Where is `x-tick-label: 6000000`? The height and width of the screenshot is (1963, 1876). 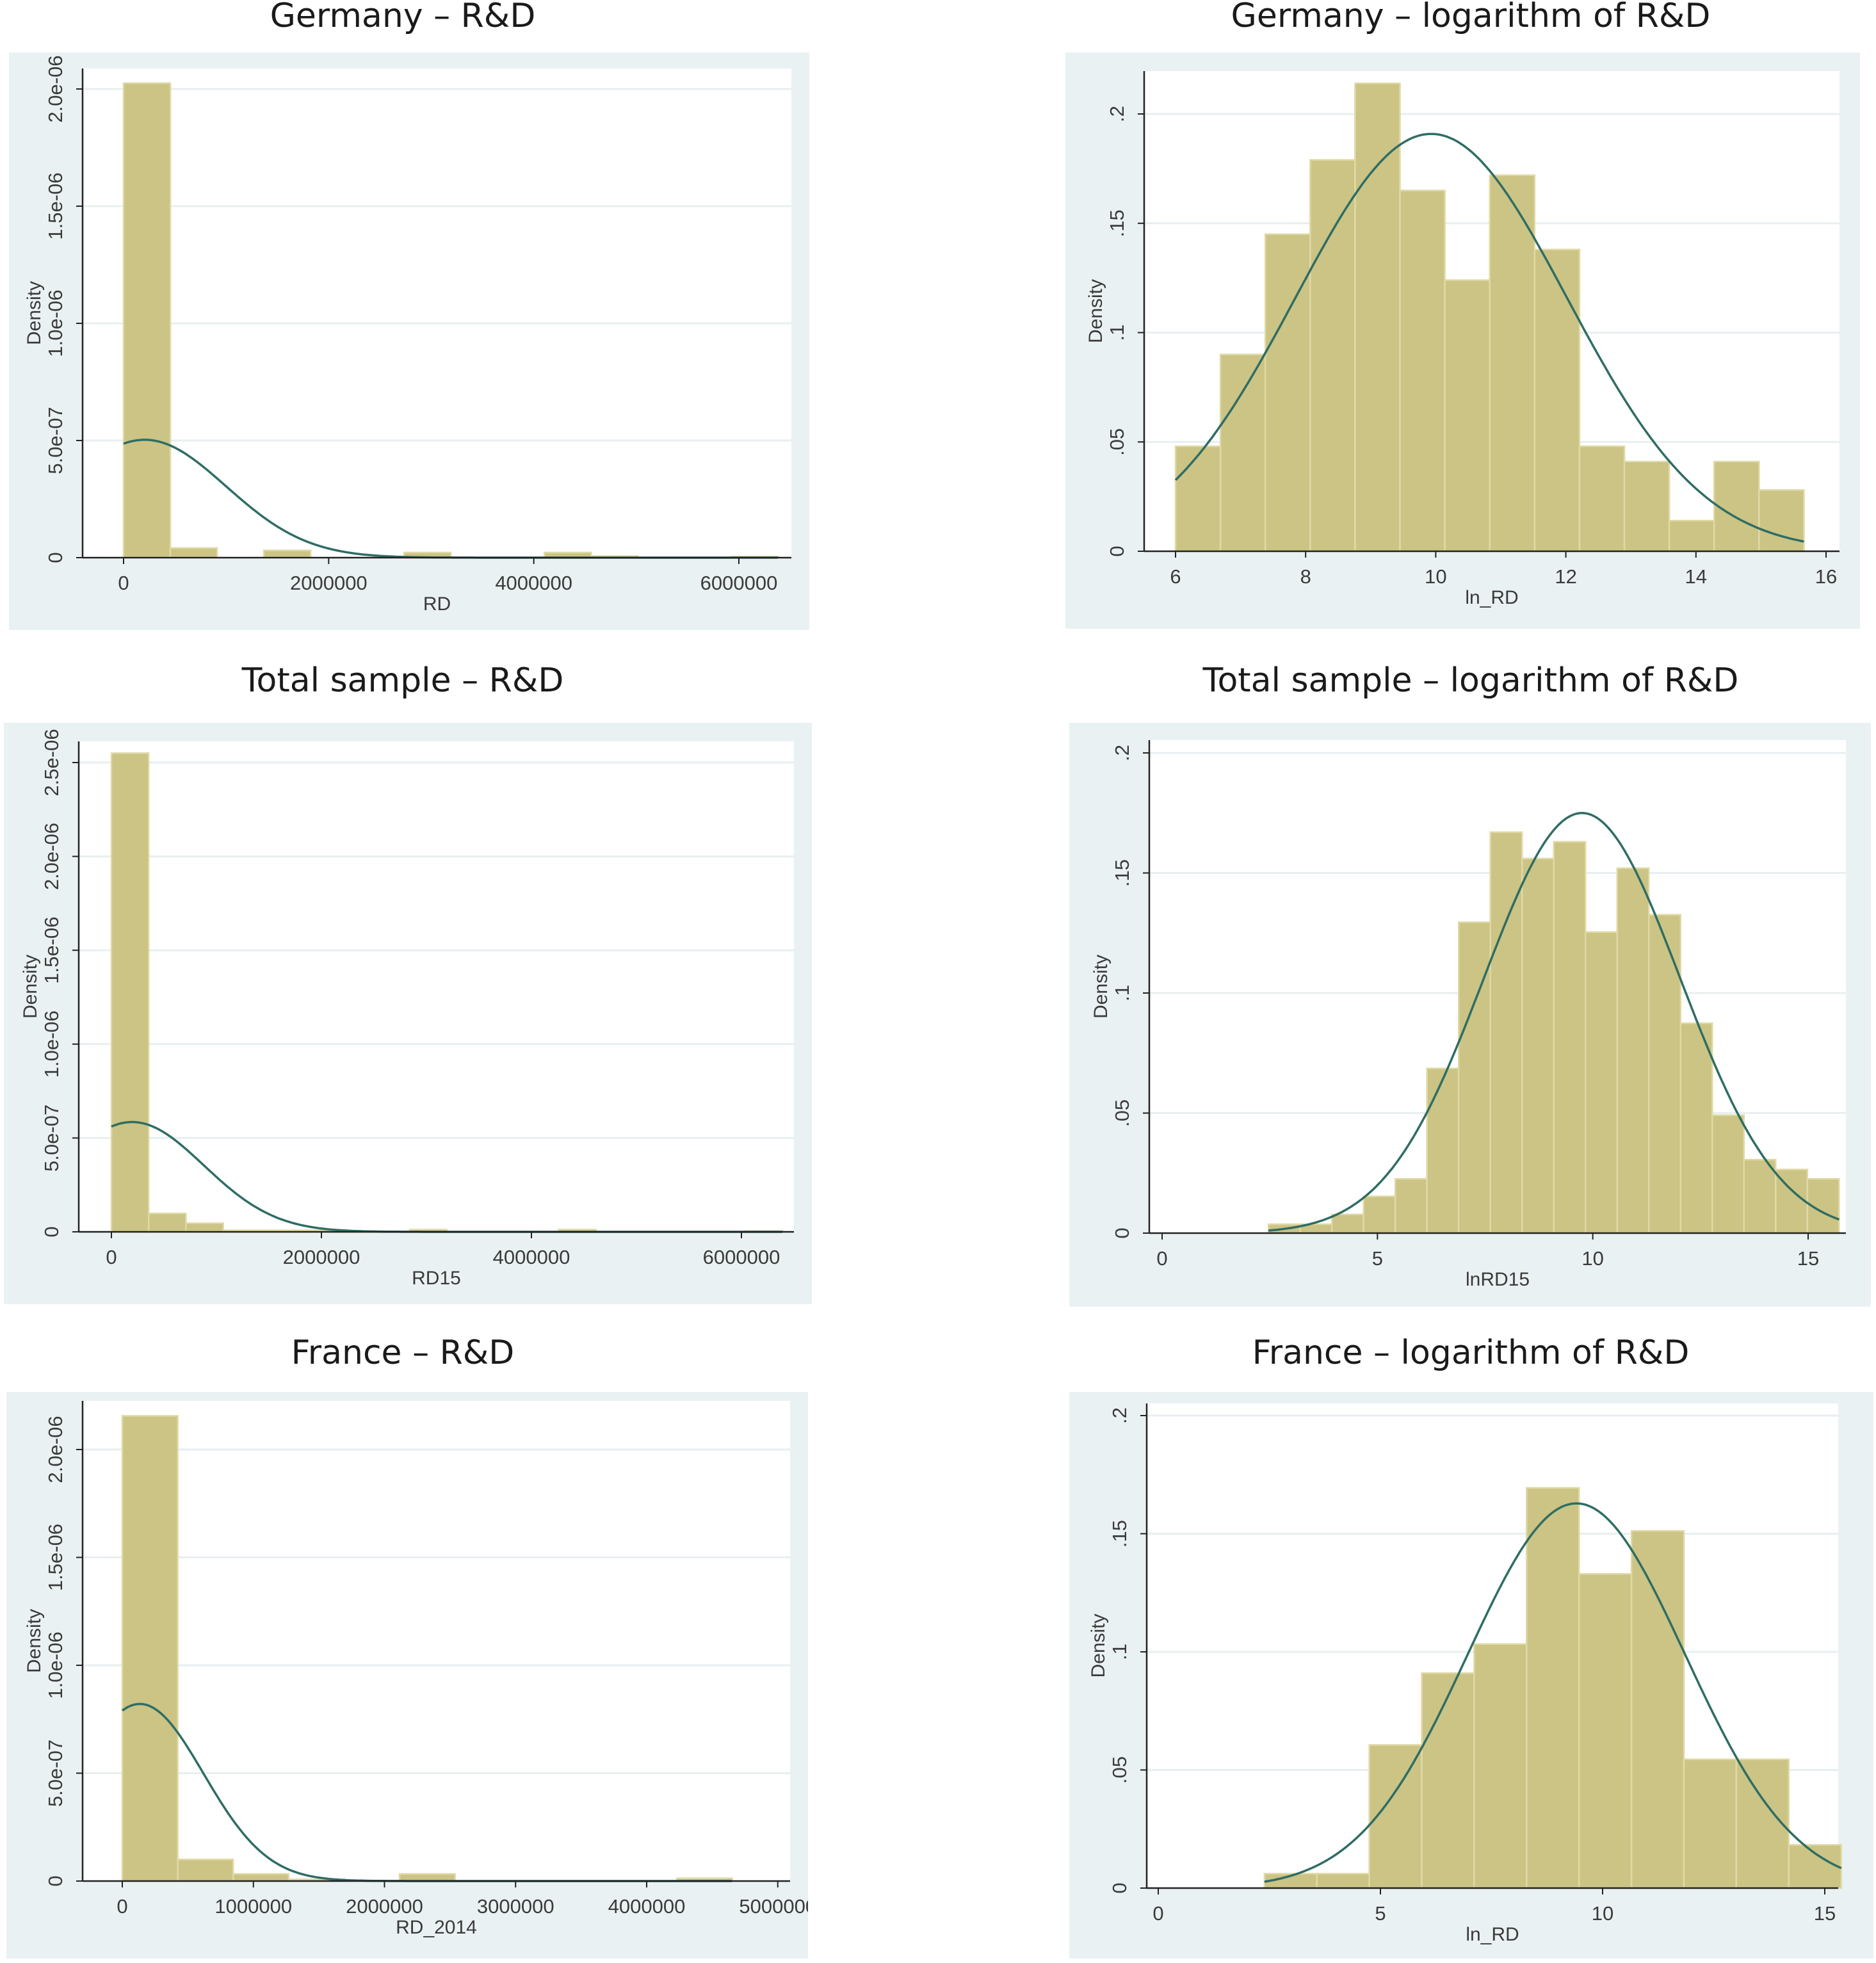
x-tick-label: 6000000 is located at coordinates (741, 1257).